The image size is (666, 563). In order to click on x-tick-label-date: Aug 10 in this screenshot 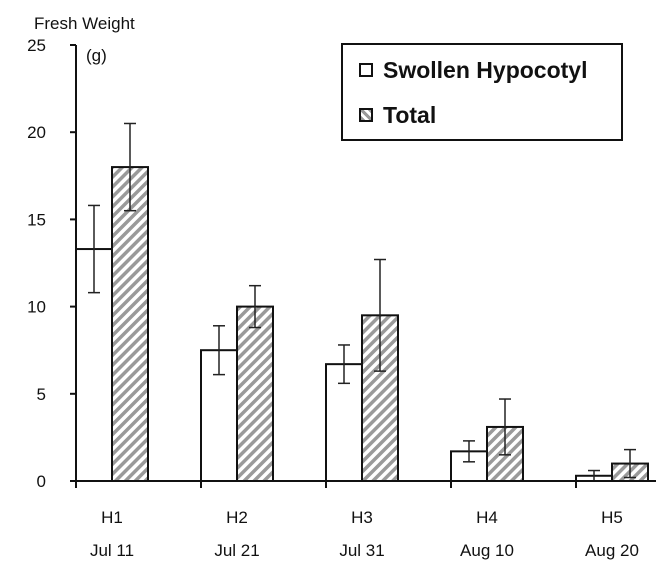, I will do `click(487, 550)`.